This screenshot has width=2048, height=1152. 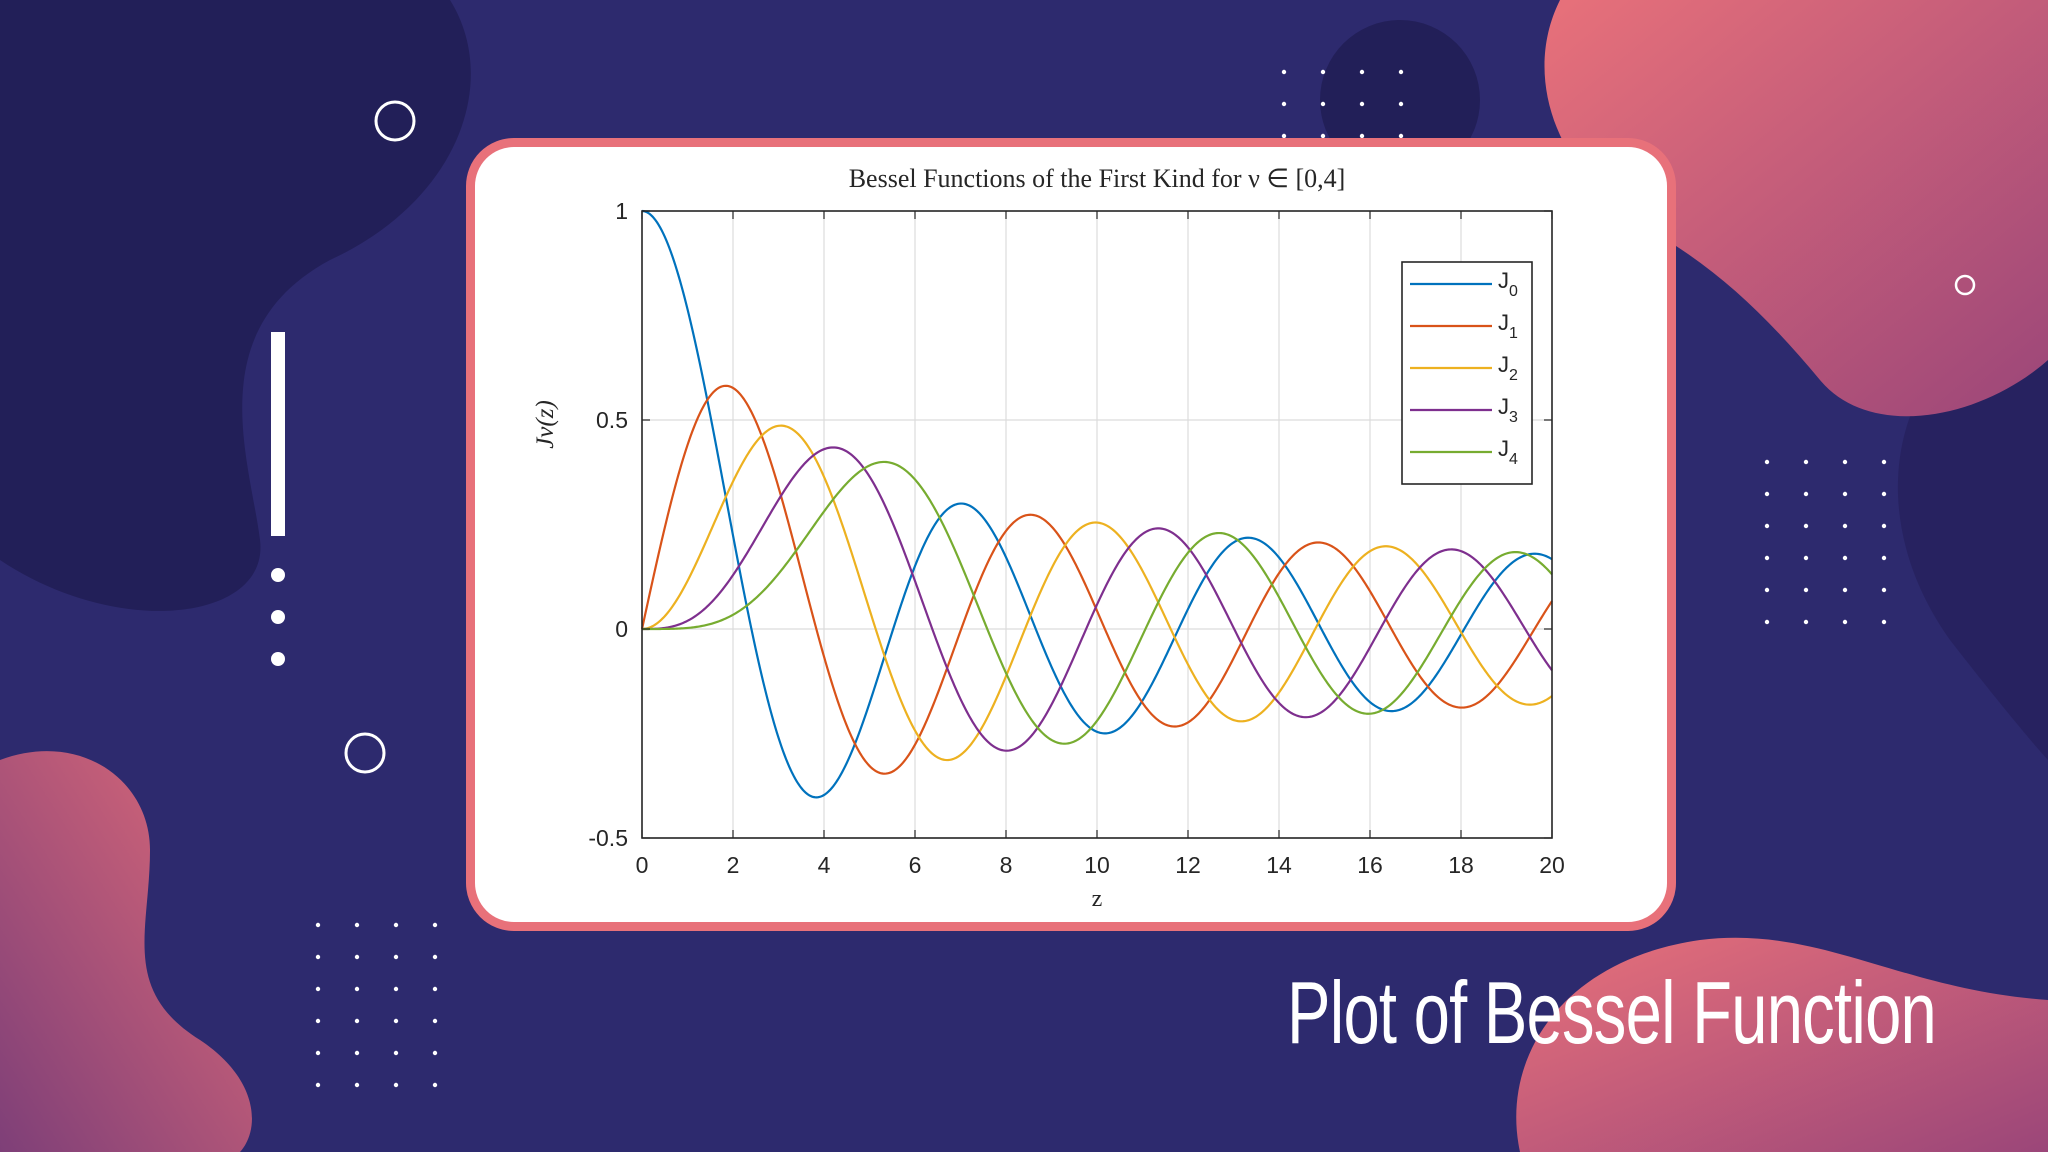 What do you see at coordinates (1097, 865) in the screenshot?
I see `x-tick-label: 10` at bounding box center [1097, 865].